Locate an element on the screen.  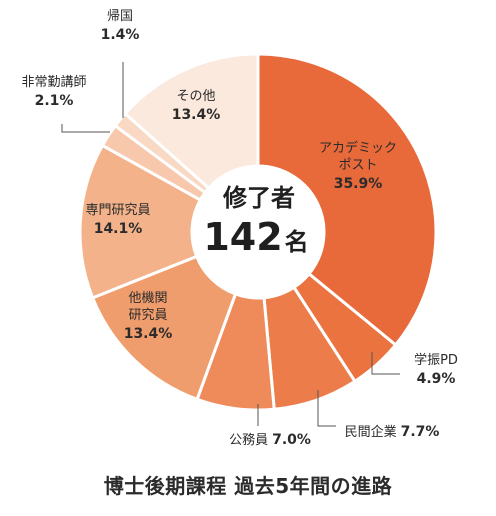
slice-name-0-line-0: アカデミック is located at coordinates (358, 148).